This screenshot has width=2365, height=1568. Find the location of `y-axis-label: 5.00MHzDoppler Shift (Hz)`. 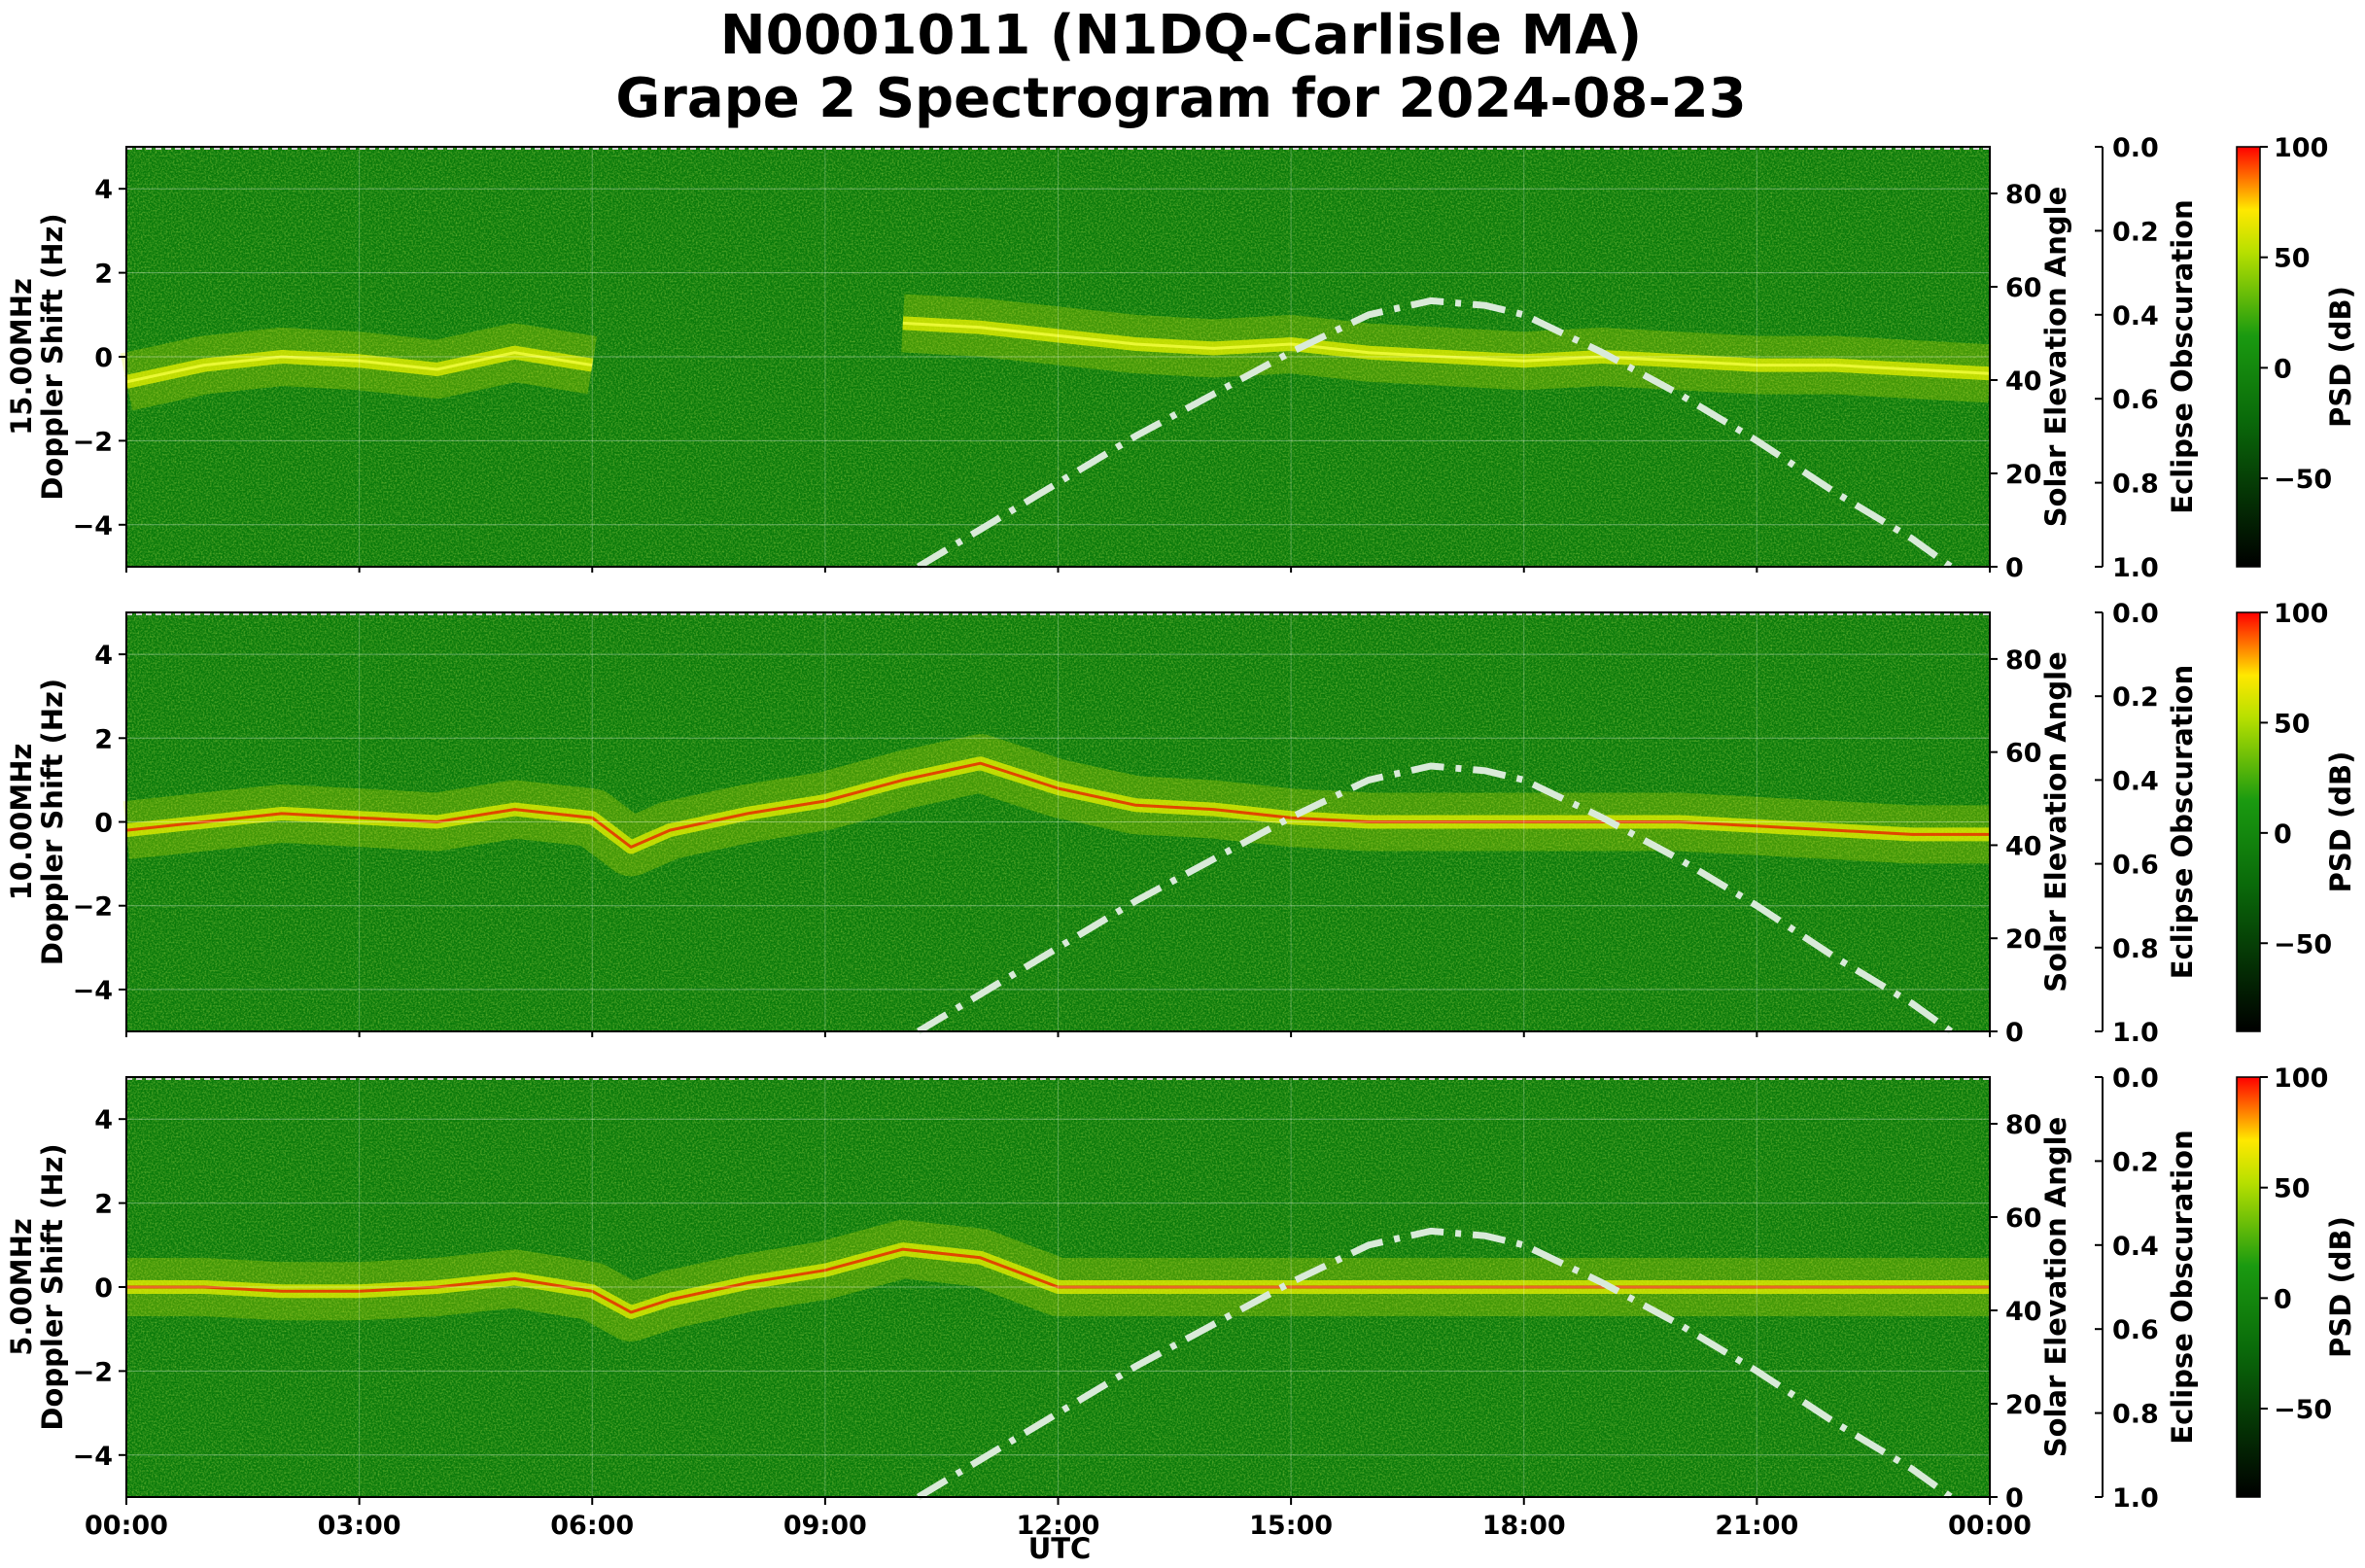

y-axis-label: 5.00MHzDoppler Shift (Hz) is located at coordinates (37, 1286).